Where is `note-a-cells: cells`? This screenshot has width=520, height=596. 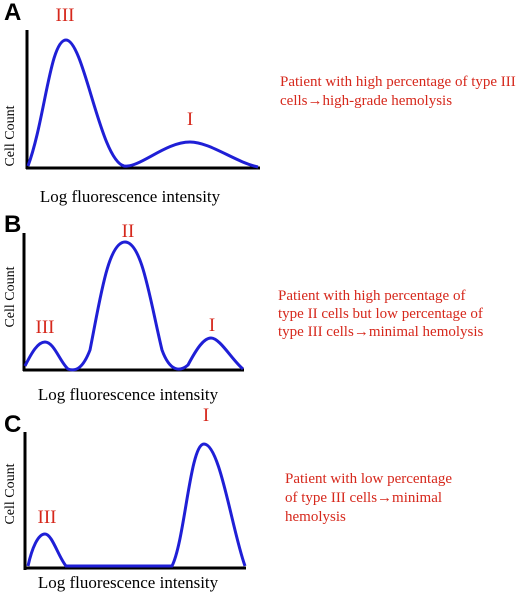
note-a-cells: cells is located at coordinates (294, 101).